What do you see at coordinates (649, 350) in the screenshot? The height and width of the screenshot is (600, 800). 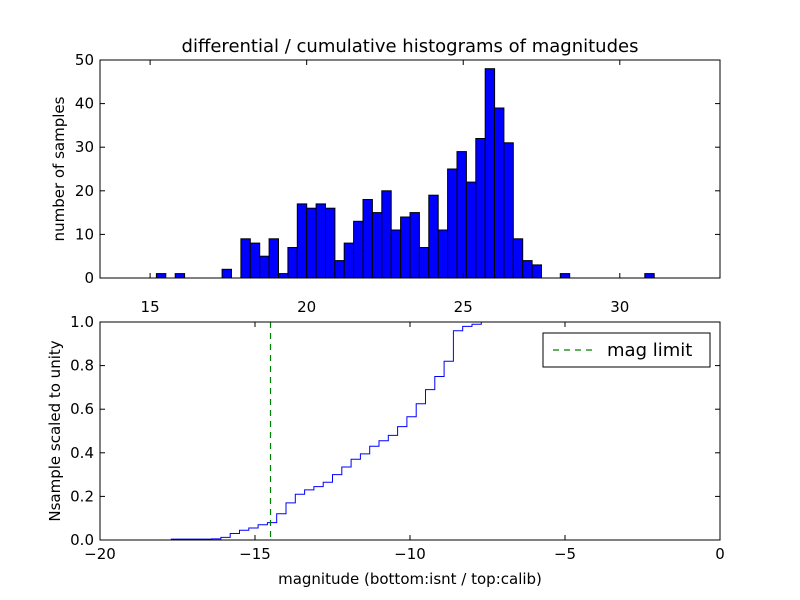 I see `legend-mag-limit-label: mag limit` at bounding box center [649, 350].